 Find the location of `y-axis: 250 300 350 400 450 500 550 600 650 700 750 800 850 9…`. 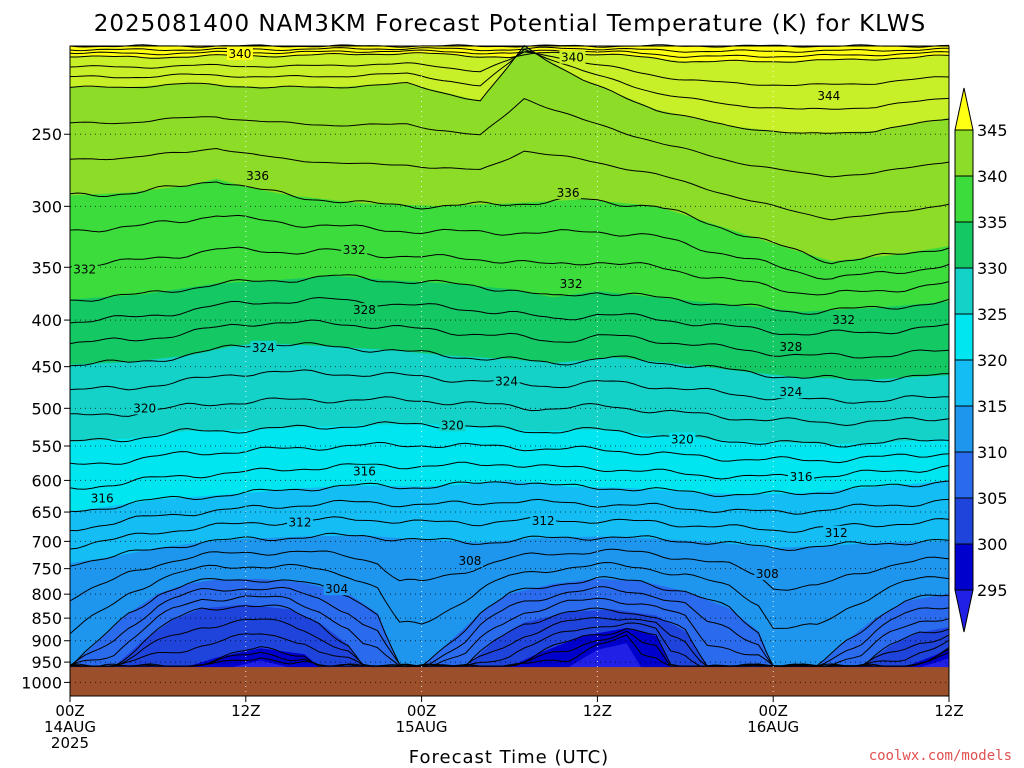

y-axis: 250 300 350 400 450 500 550 600 650 700 750 800 850 9… is located at coordinates (45, 408).